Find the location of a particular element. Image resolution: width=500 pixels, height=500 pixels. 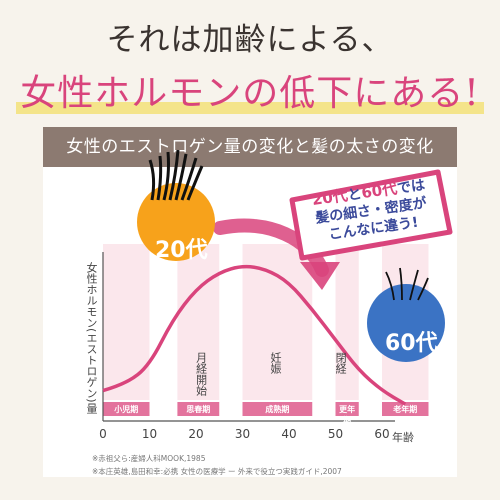

stage-label-0: 小児期 is located at coordinates (126, 409).